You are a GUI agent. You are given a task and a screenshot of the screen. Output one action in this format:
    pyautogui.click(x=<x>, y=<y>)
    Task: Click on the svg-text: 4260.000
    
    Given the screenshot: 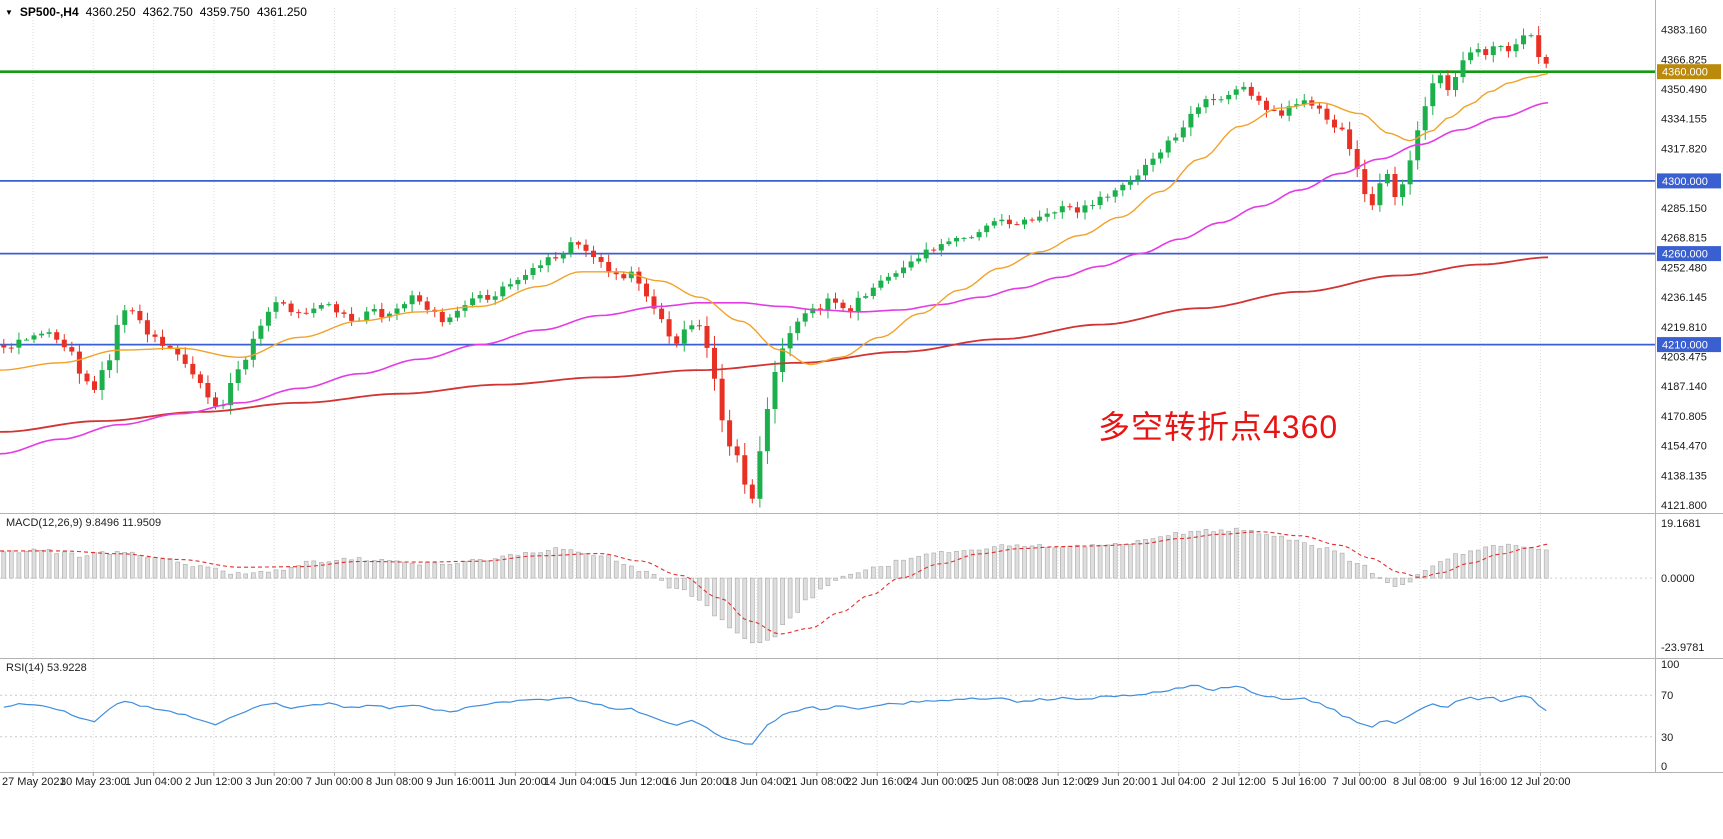 What is the action you would take?
    pyautogui.click(x=1685, y=255)
    